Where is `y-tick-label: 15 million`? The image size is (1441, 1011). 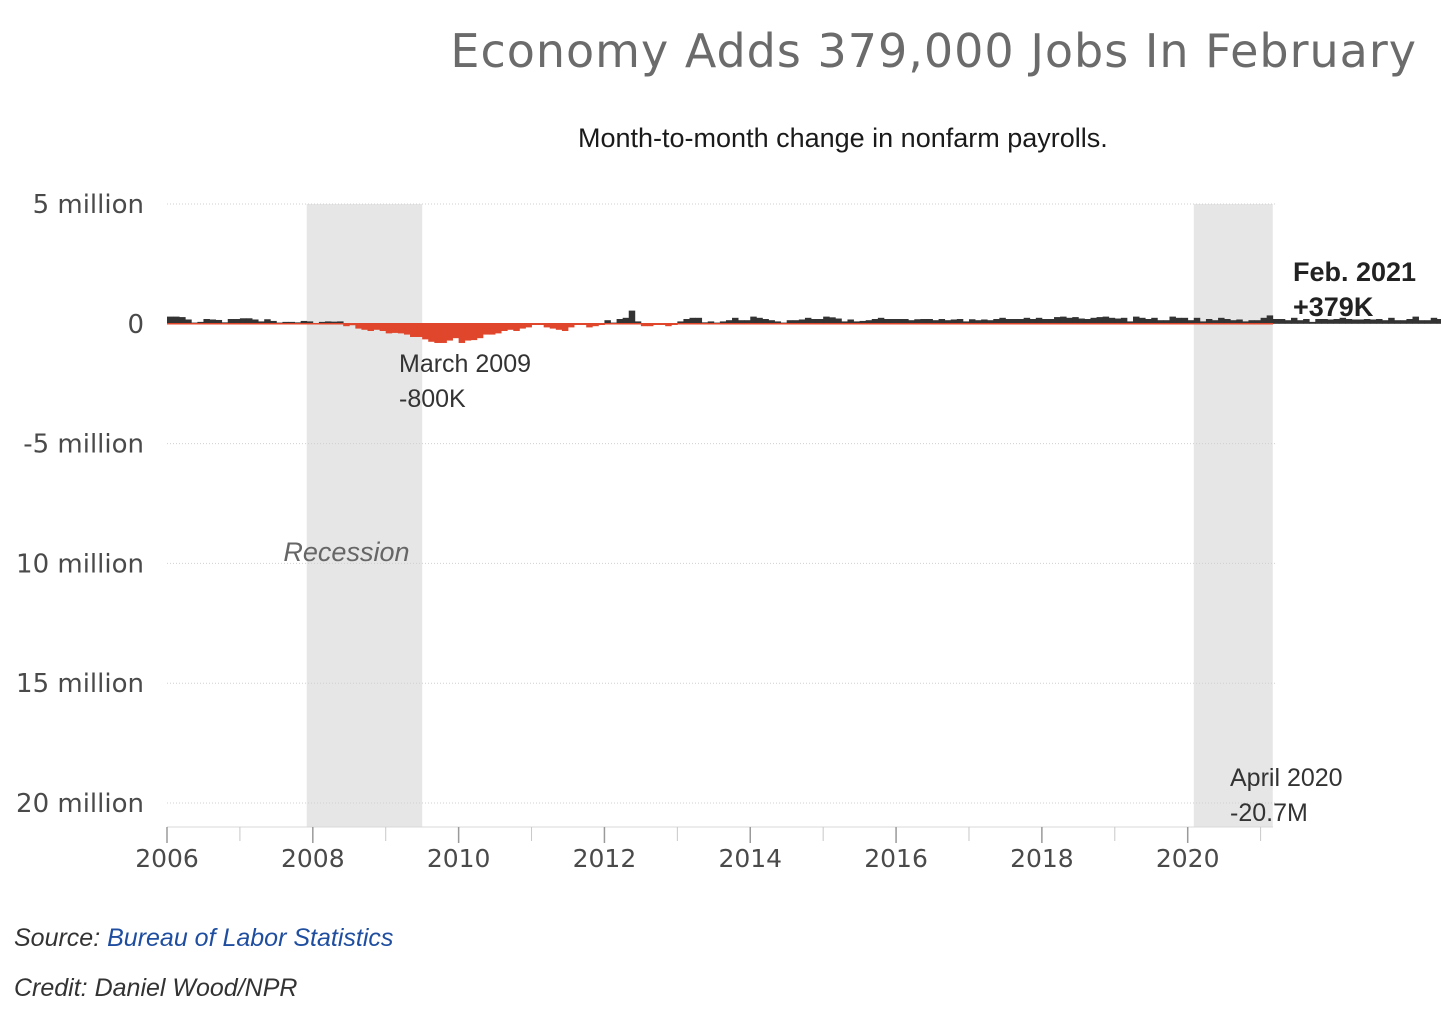 y-tick-label: 15 million is located at coordinates (80, 684).